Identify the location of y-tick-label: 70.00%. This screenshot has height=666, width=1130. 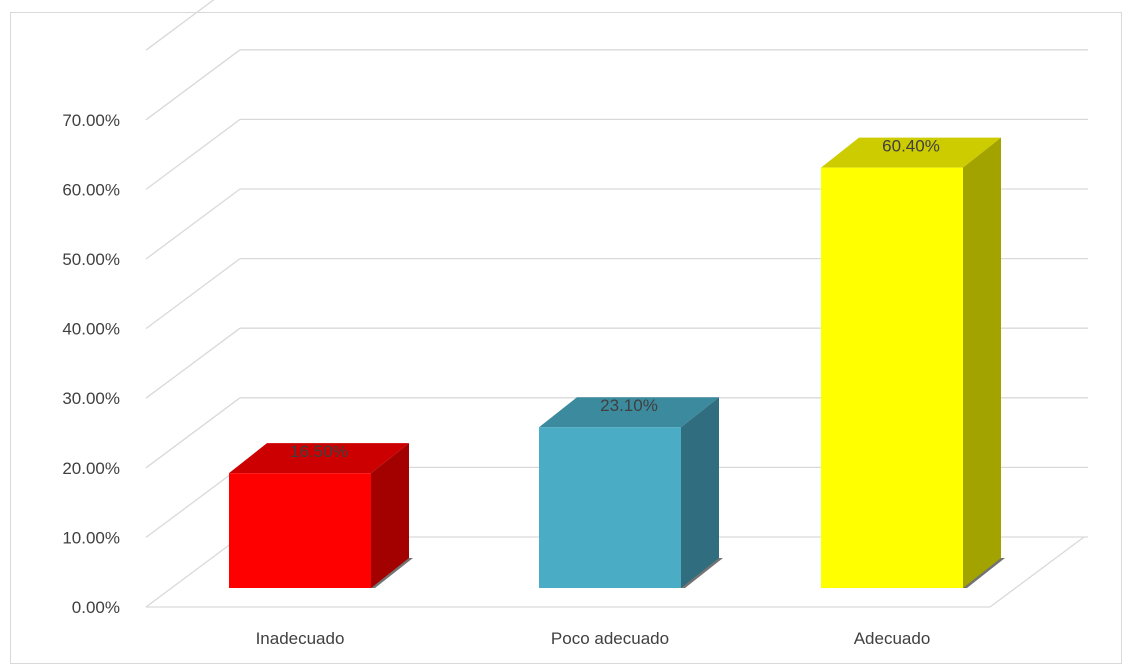
(91, 120).